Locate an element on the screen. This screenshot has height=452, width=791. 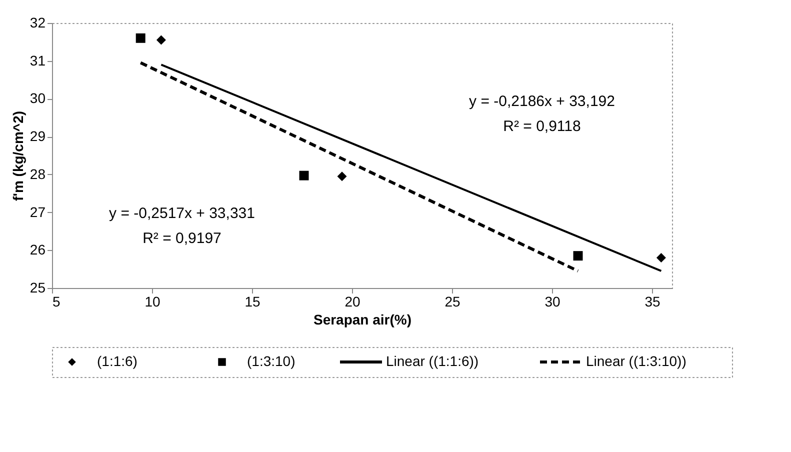
annotation: R² = 0,9118 is located at coordinates (542, 126).